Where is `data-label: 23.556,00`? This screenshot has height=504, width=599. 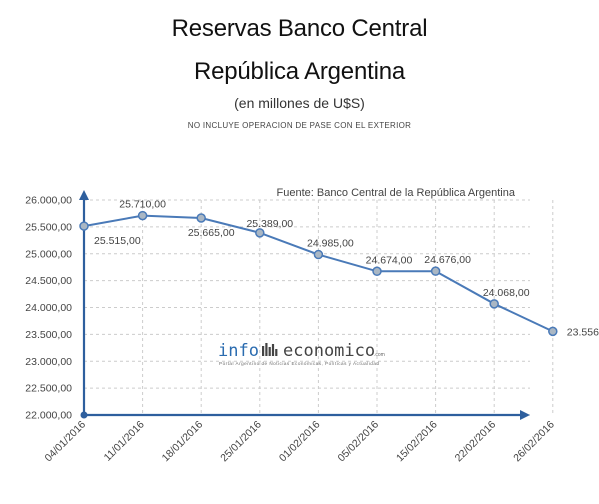 data-label: 23.556,00 is located at coordinates (583, 332).